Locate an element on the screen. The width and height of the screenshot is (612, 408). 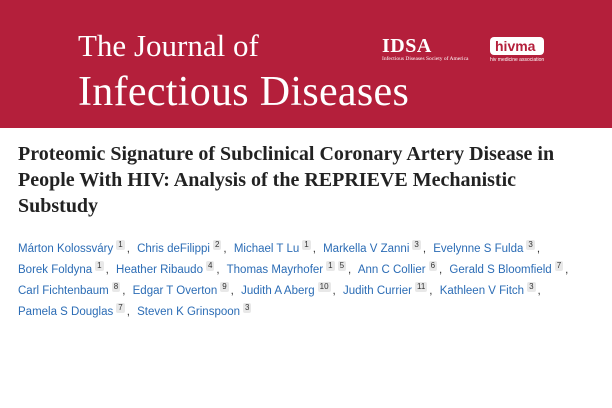
author-name: Kathleen V Fitch is located at coordinates (482, 291).